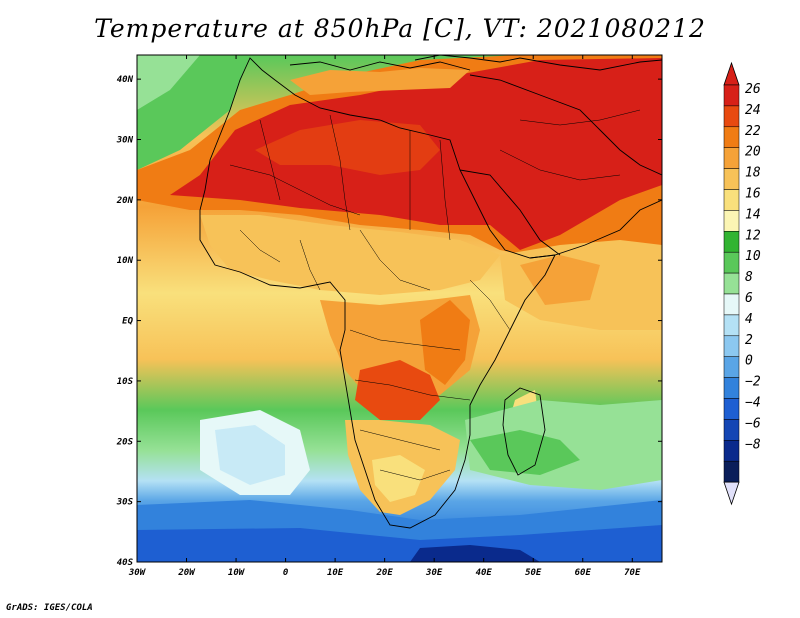 This screenshot has height=618, width=800. Describe the element at coordinates (49, 608) in the screenshot. I see `grads-credit: GrADS: IGES/COLA` at that location.